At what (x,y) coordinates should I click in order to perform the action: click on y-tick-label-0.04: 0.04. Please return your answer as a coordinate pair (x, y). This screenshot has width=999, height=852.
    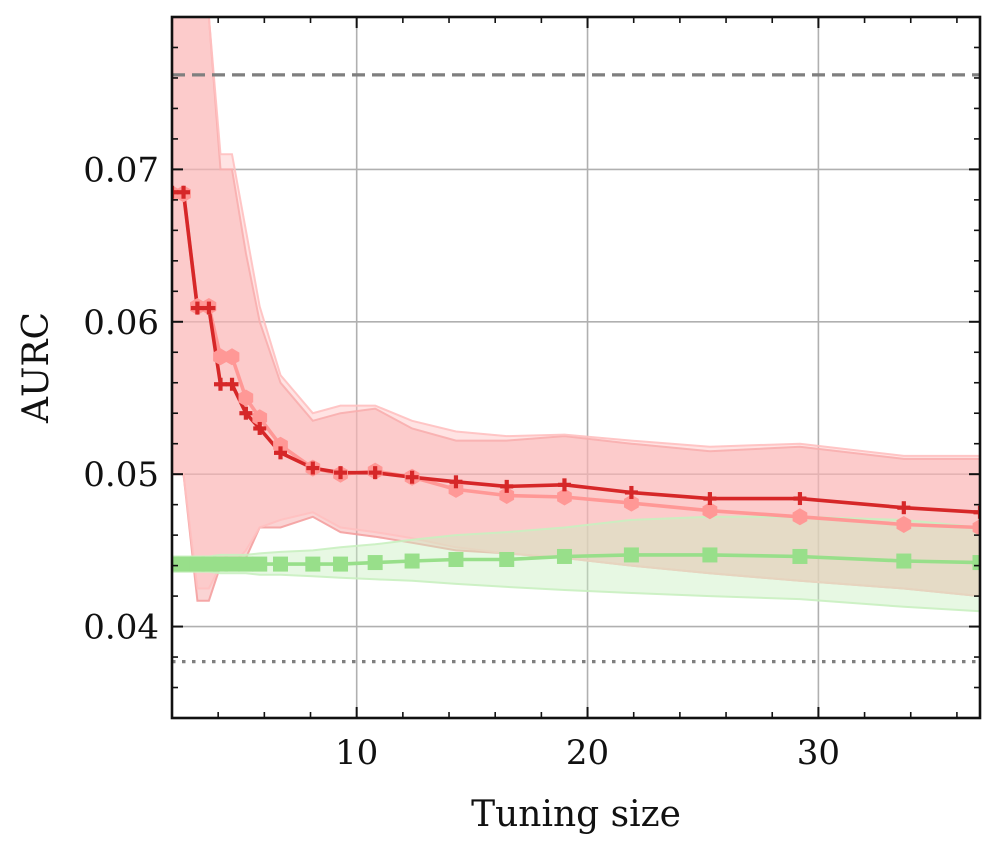
    Looking at the image, I should click on (121, 628).